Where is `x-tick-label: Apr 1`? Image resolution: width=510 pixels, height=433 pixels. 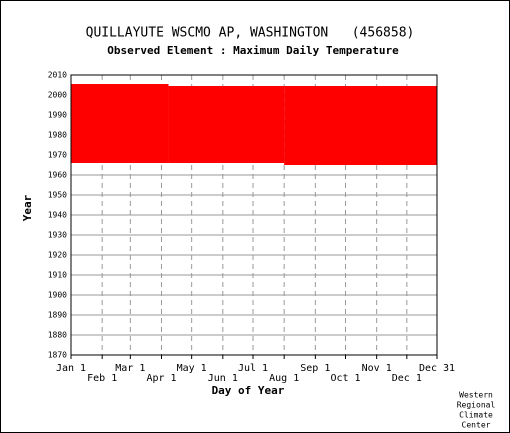
x-tick-label: Apr 1 is located at coordinates (161, 378).